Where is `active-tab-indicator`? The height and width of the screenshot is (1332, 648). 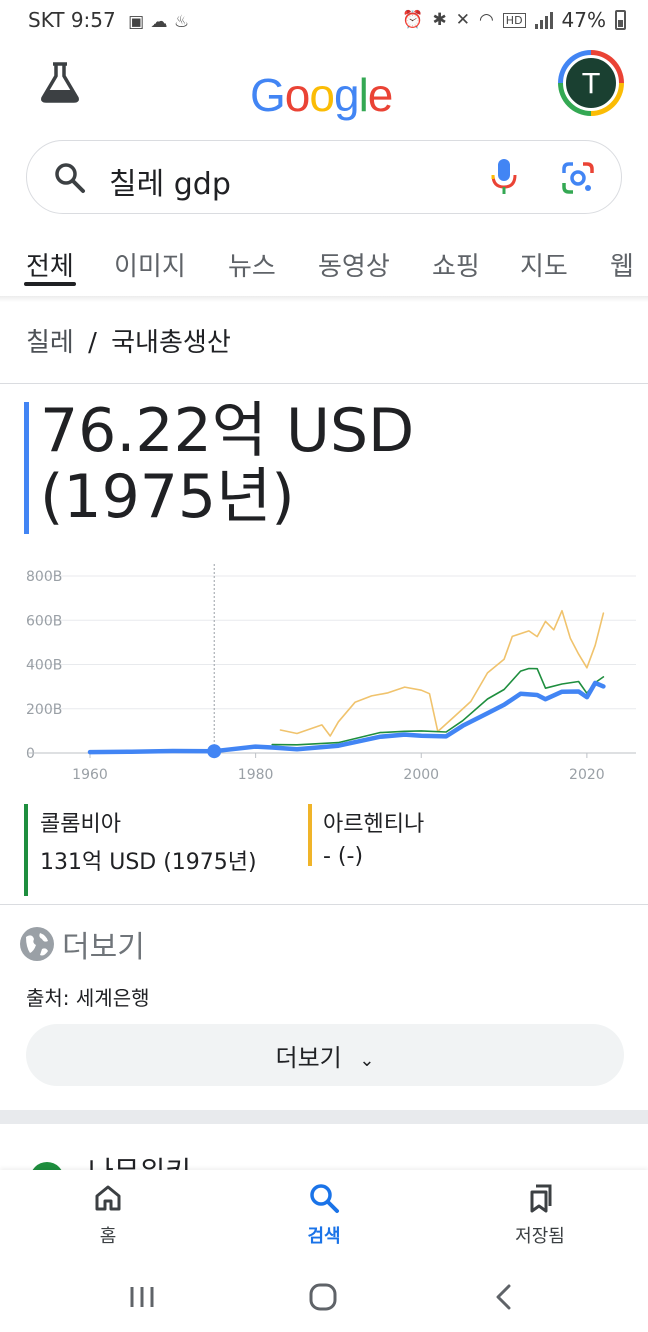
active-tab-indicator is located at coordinates (50, 284).